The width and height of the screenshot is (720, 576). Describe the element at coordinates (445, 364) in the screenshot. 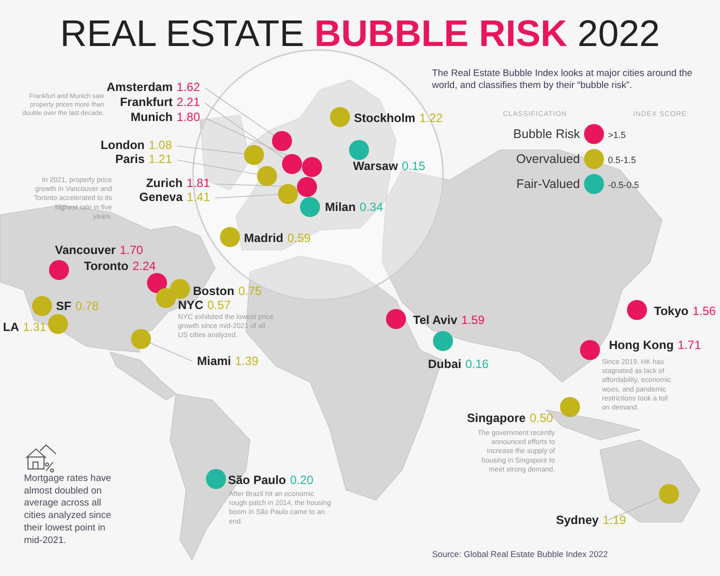

I see `category-label: Dubai` at that location.